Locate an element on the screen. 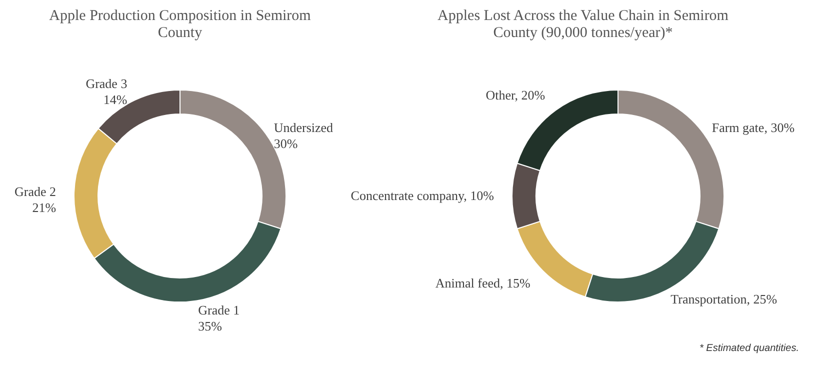  data-label: 14% is located at coordinates (115, 99).